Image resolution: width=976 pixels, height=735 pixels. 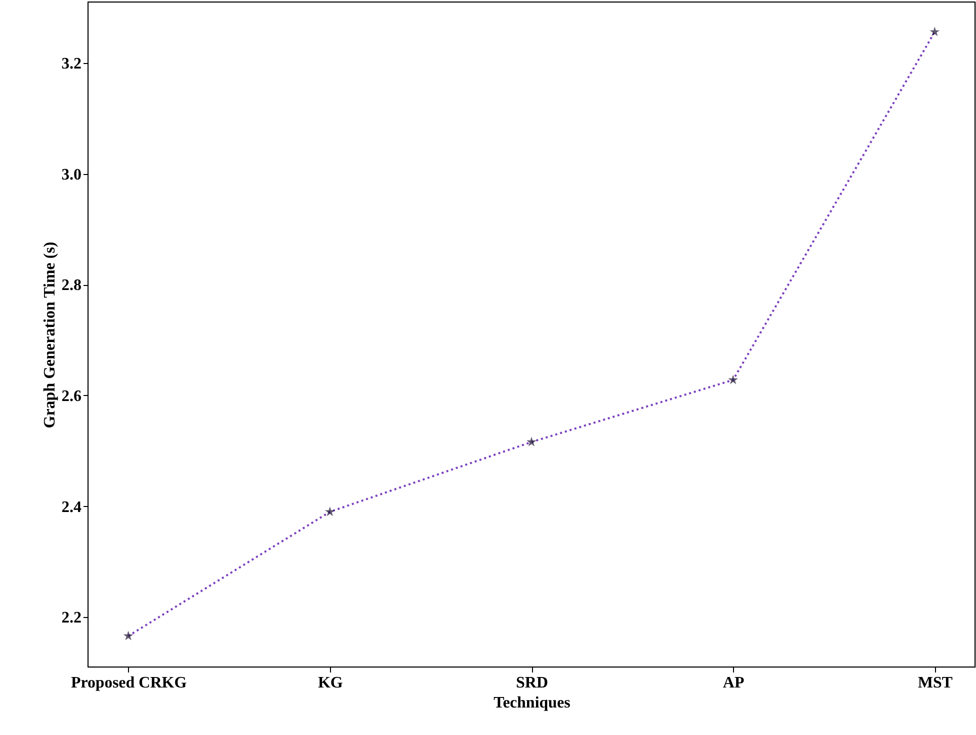 I want to click on y-tick-label: 2.8, so click(x=72, y=285).